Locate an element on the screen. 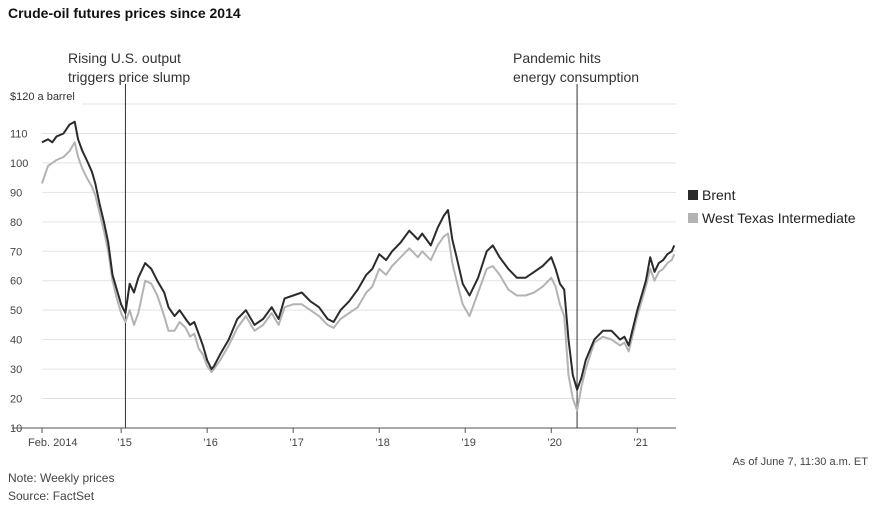  legend: Brent West Texas Intermediate is located at coordinates (772, 206).